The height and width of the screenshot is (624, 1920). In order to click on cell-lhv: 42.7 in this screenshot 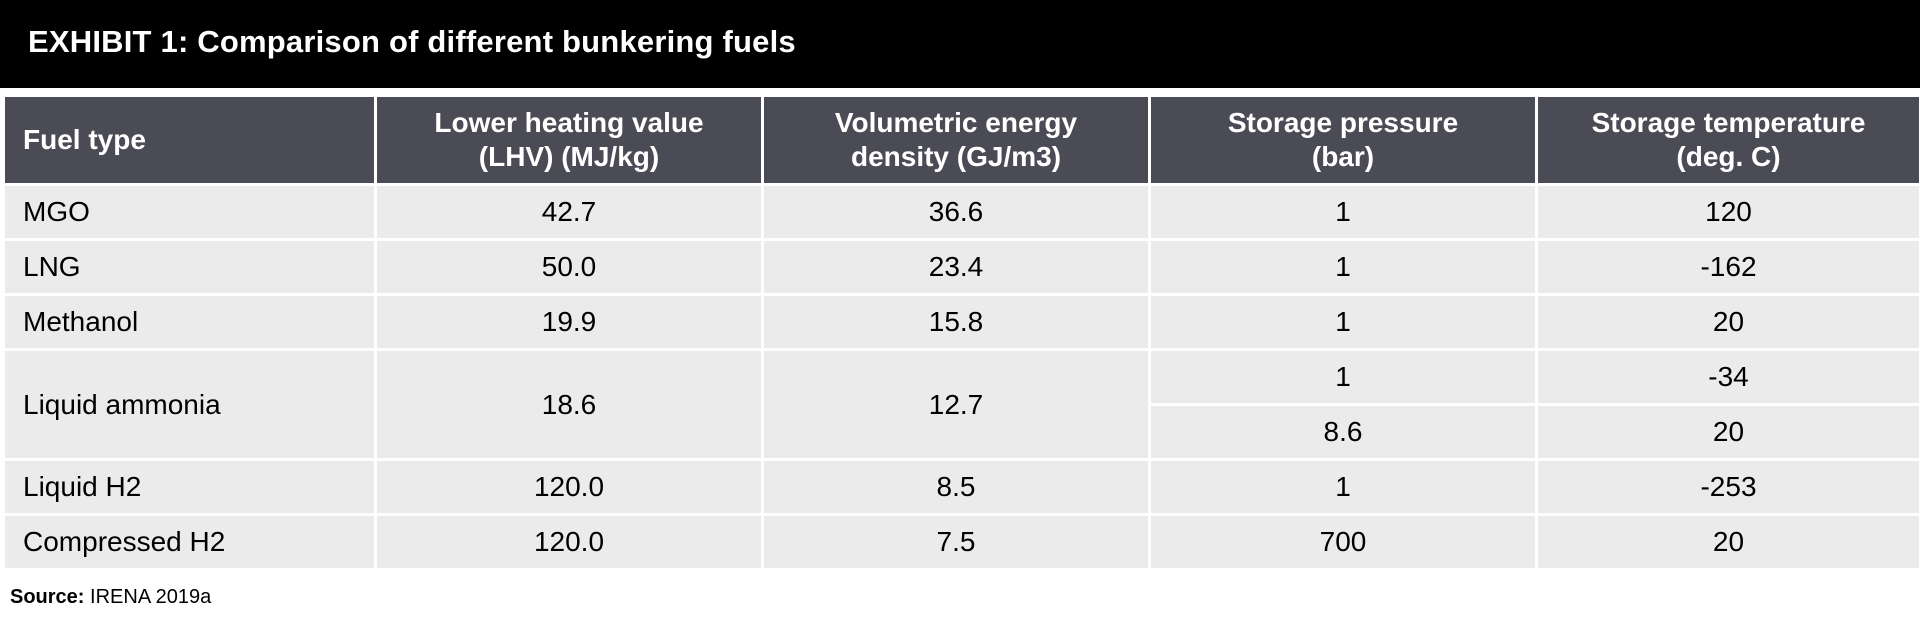, I will do `click(569, 212)`.